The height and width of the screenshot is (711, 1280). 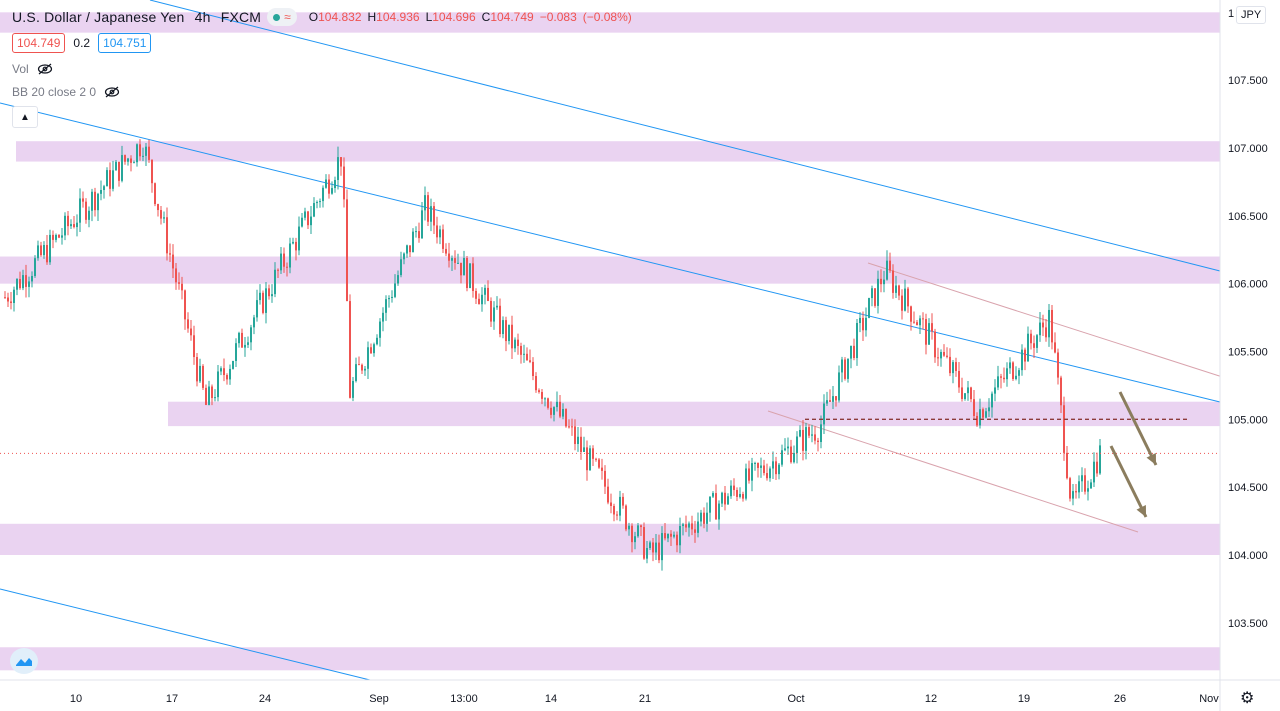 What do you see at coordinates (25, 117) in the screenshot?
I see `collapse-legend-button: ▲` at bounding box center [25, 117].